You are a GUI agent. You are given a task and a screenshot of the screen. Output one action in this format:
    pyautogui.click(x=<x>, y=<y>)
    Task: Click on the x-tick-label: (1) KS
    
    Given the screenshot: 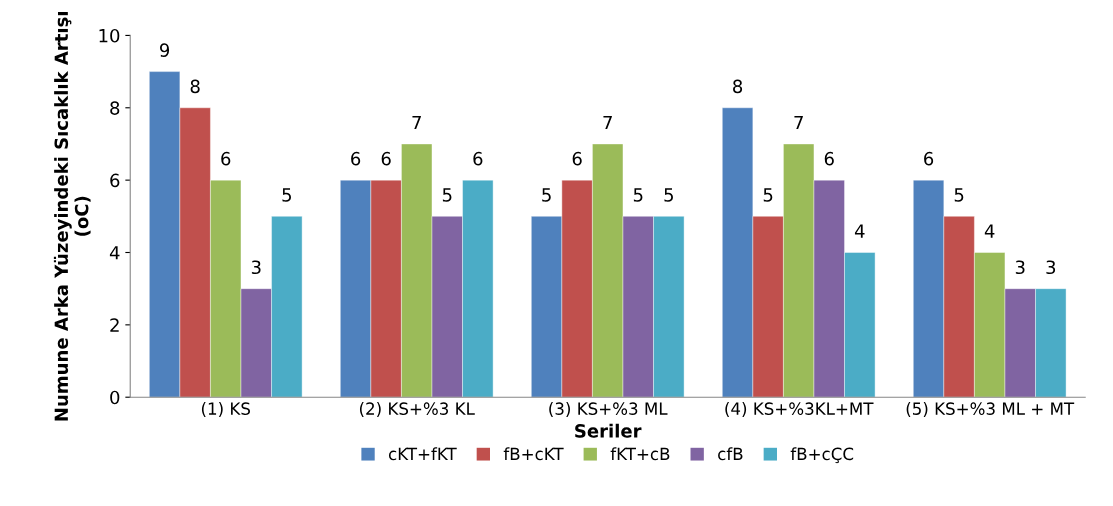 What is the action you would take?
    pyautogui.click(x=225, y=409)
    